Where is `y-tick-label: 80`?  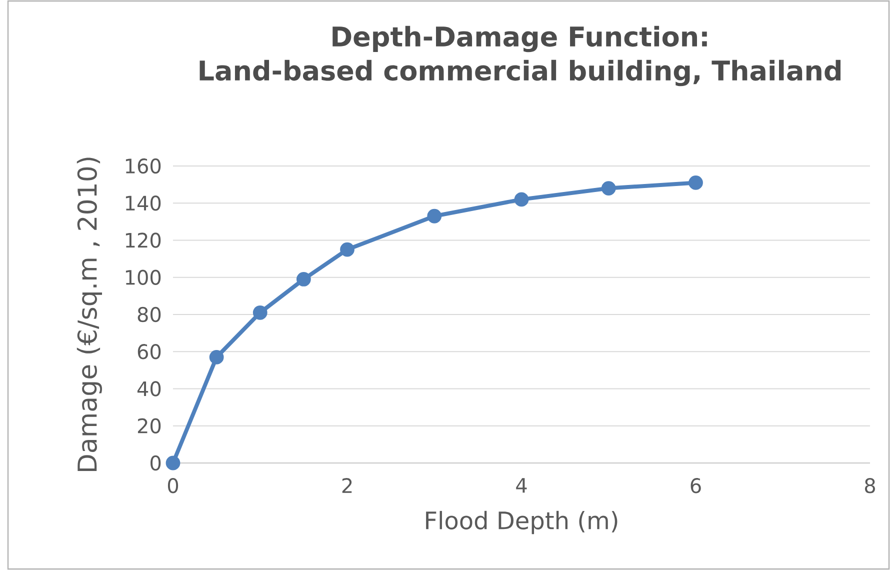 y-tick-label: 80 is located at coordinates (149, 314).